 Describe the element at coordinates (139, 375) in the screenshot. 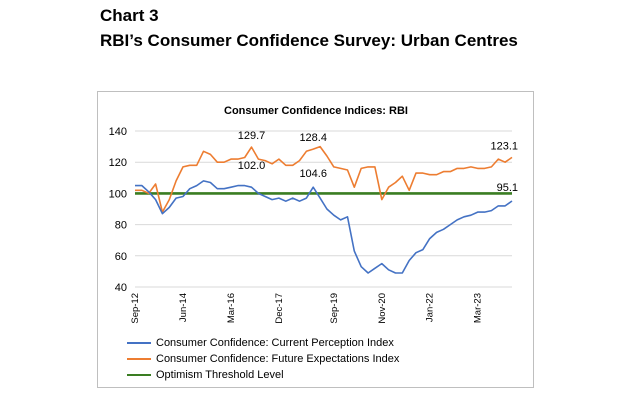

I see `legend-swatch-threshold` at that location.